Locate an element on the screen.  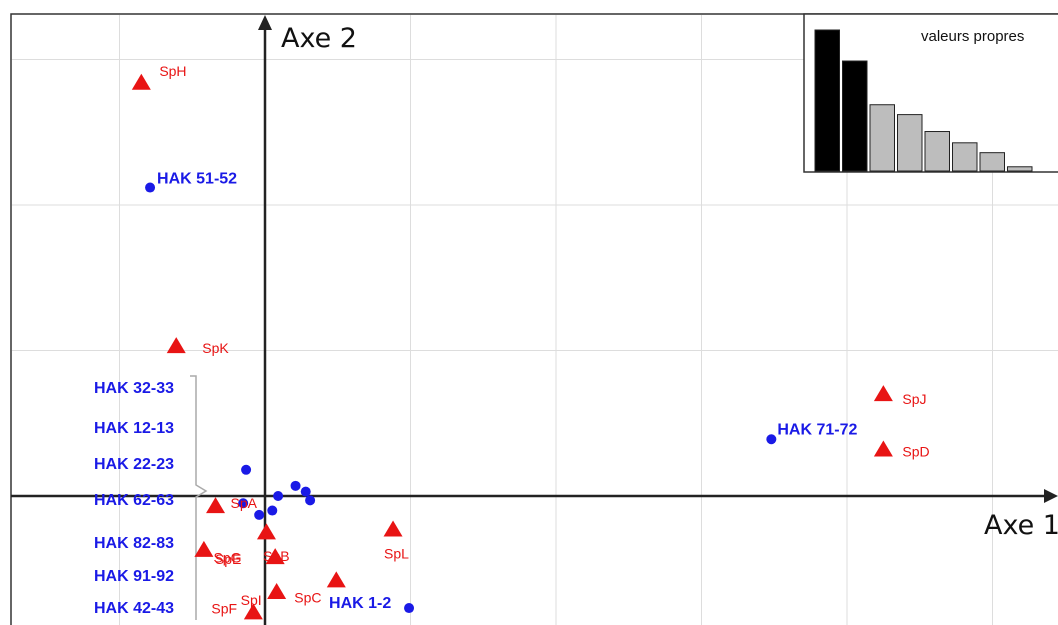
species-point-label: SpC is located at coordinates (307, 597).